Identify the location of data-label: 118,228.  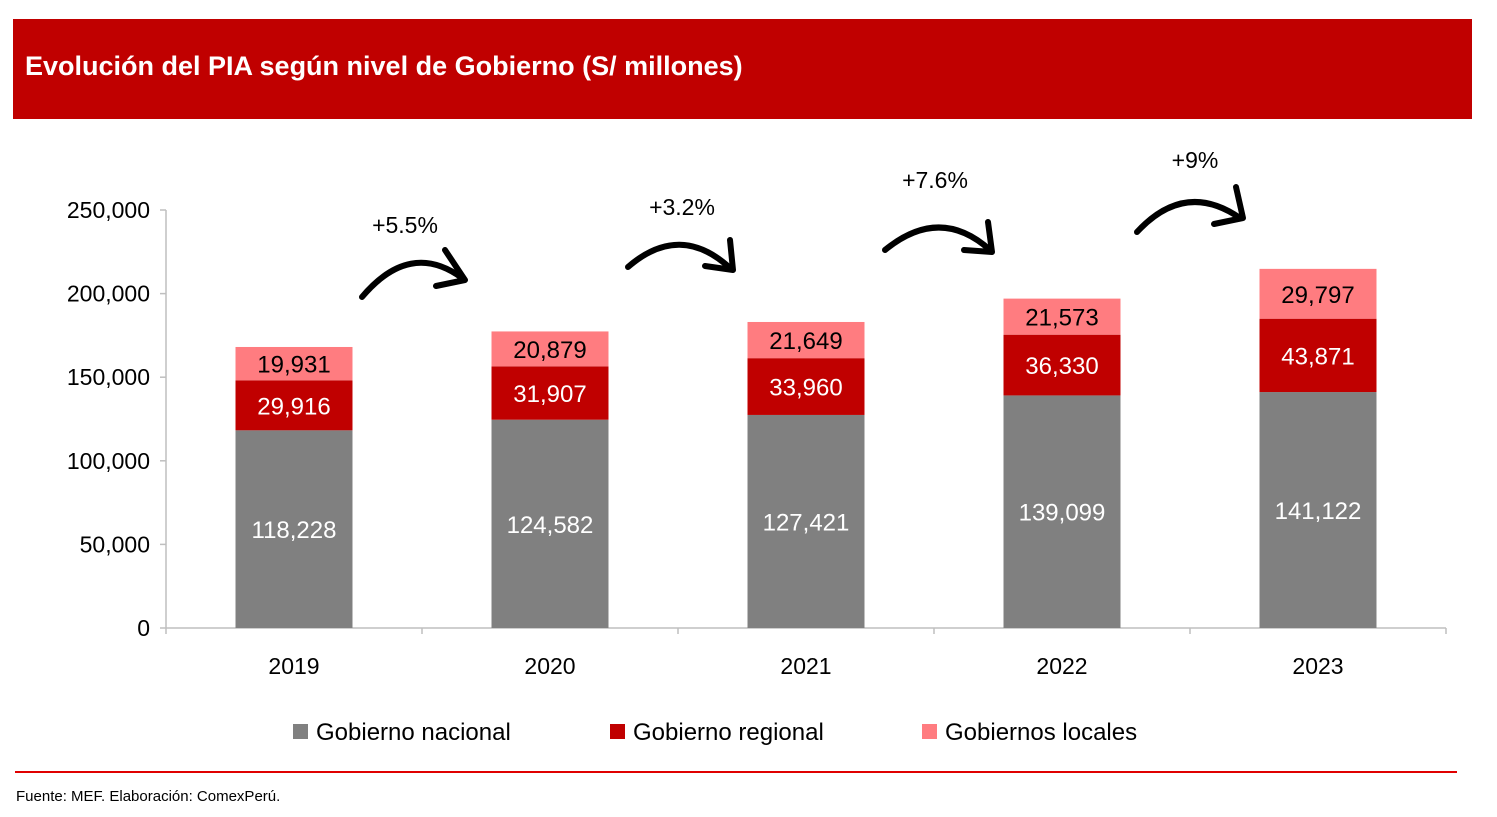
(294, 530).